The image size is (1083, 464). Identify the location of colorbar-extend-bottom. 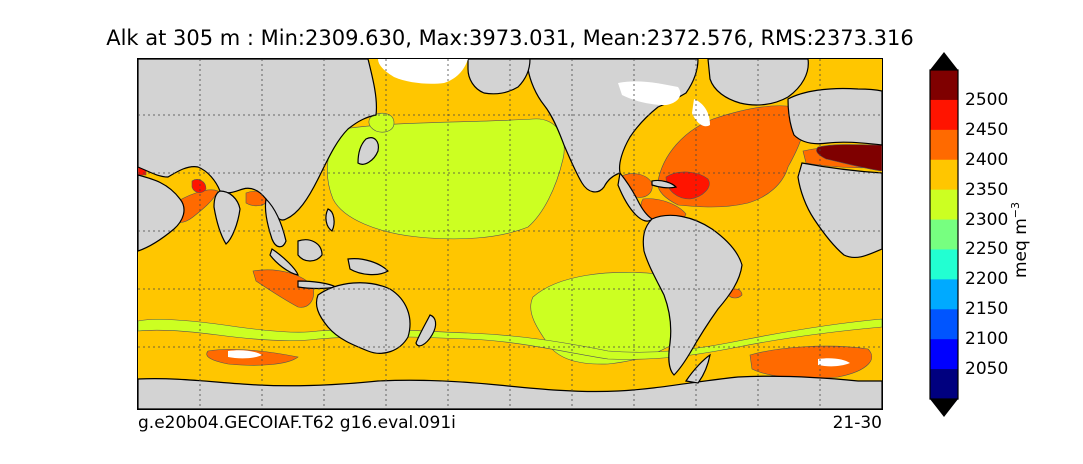
(944, 408).